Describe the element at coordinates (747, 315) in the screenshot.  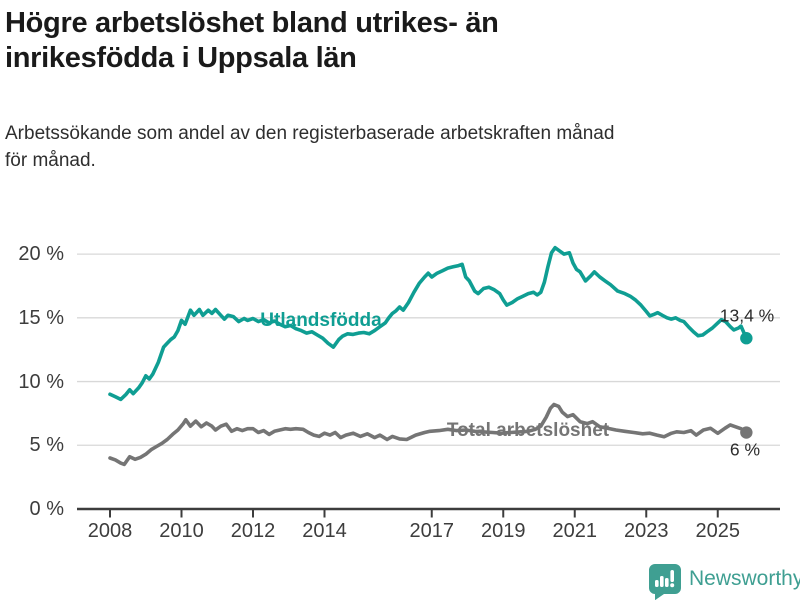
I see `end-value-label-utlandsfodda: 13,4 %` at that location.